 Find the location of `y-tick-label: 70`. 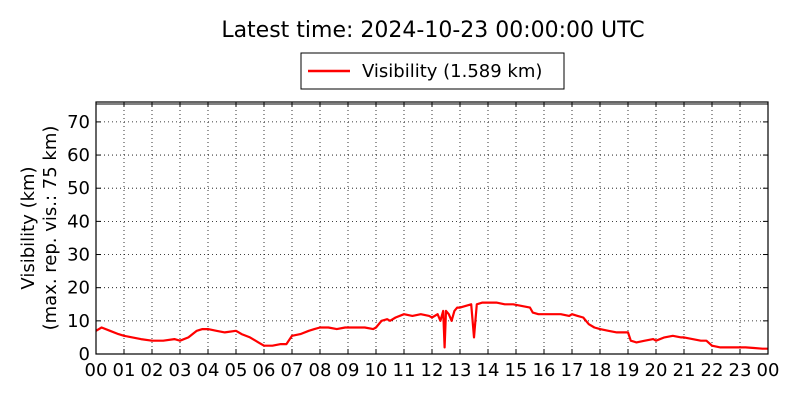

y-tick-label: 70 is located at coordinates (78, 122).